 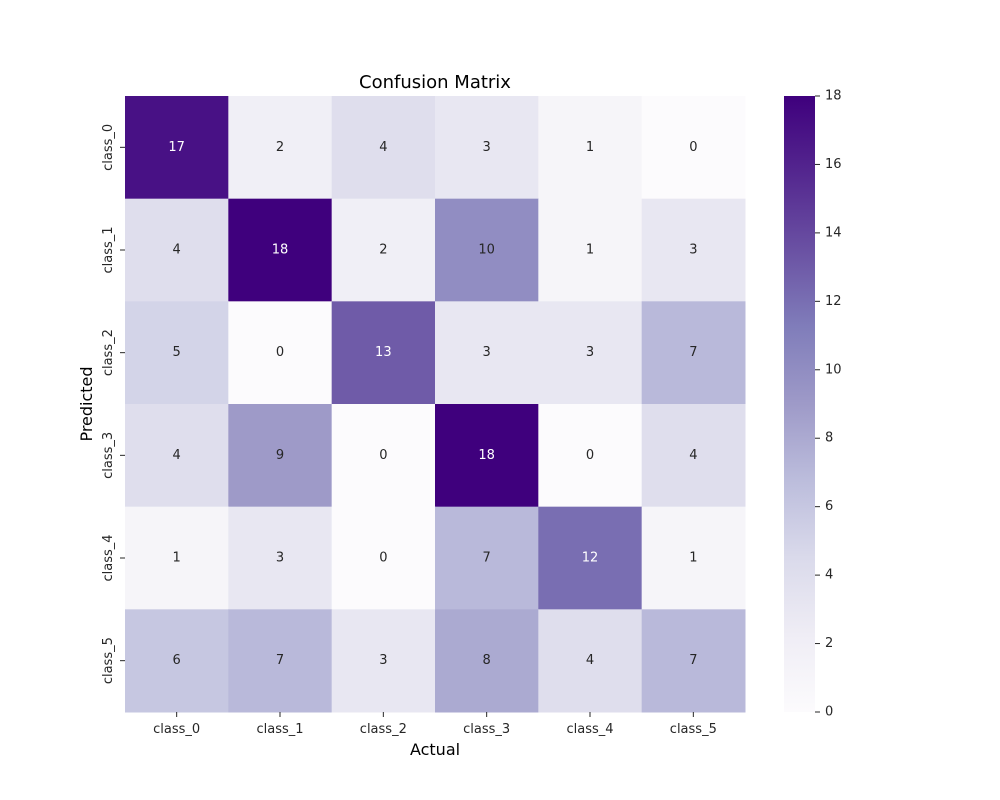 I want to click on cell-value-label: 5, so click(x=177, y=352).